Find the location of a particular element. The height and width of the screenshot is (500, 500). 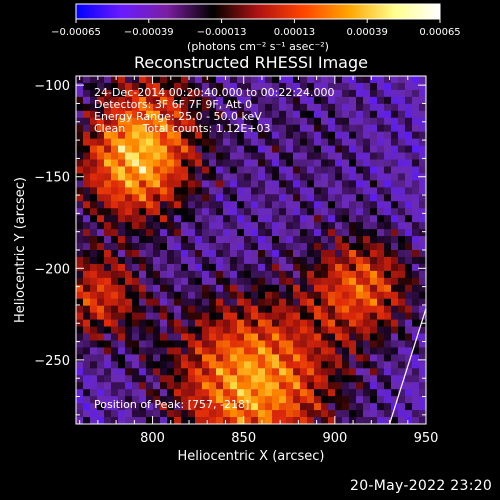

x-tick-label: 850 is located at coordinates (243, 438).